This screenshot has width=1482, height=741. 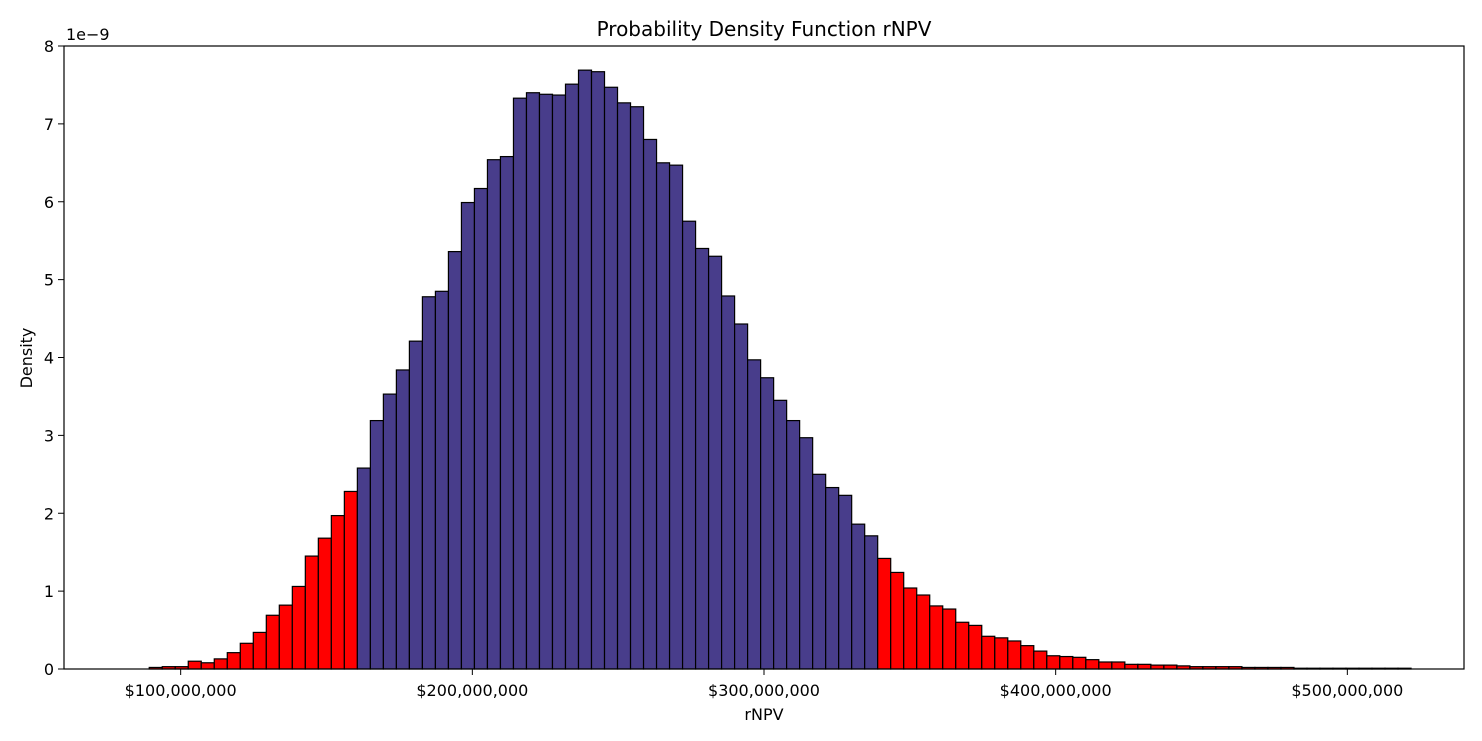 I want to click on y-axis-multiplier-label: 1e−9, so click(x=88, y=34).